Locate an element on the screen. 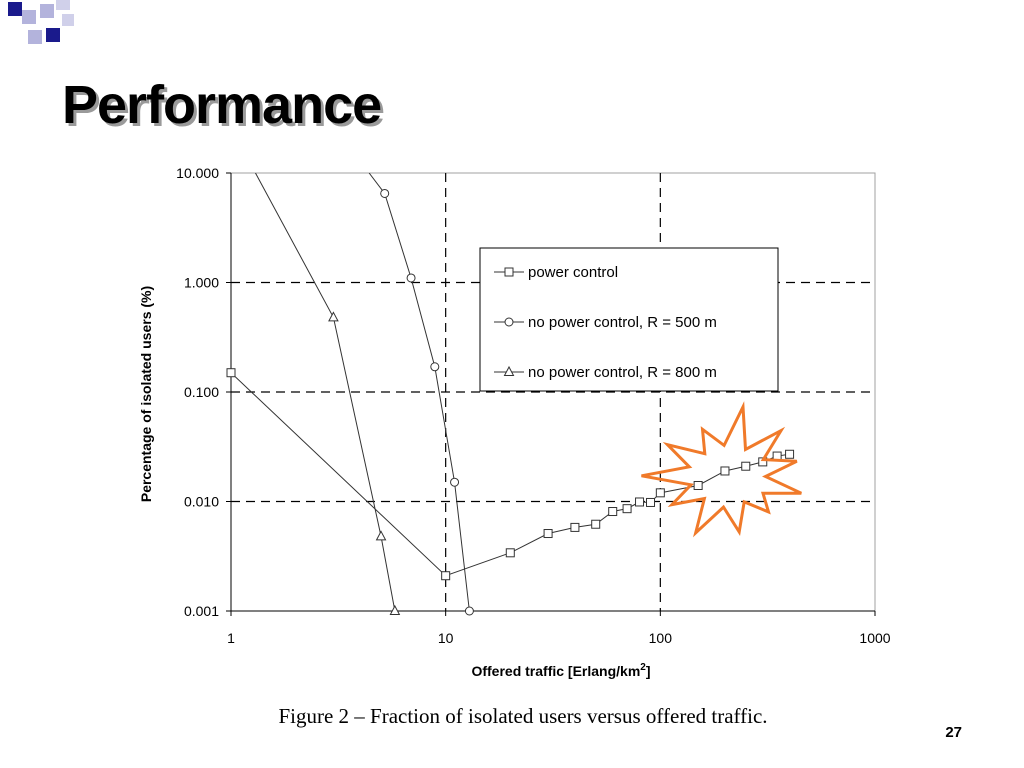 The image size is (1024, 768). legend-label: no power control, R = 800 m is located at coordinates (622, 372).